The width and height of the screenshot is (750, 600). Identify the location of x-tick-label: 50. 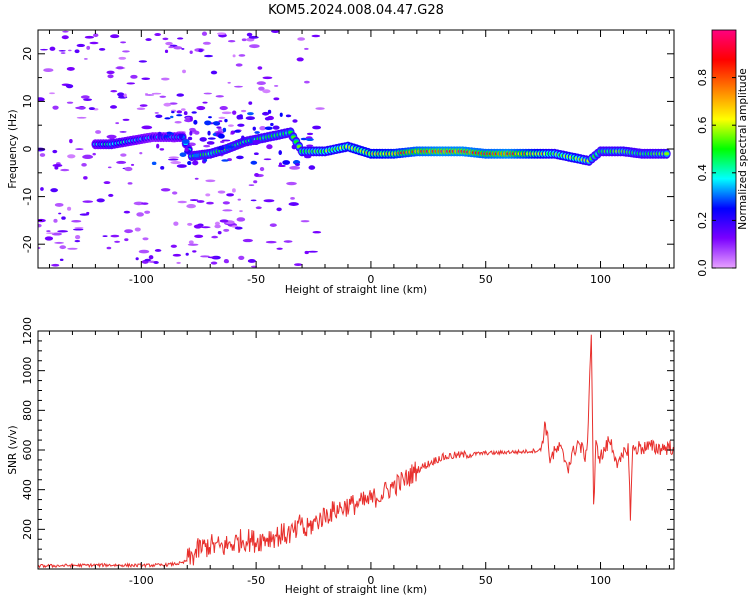
(486, 279).